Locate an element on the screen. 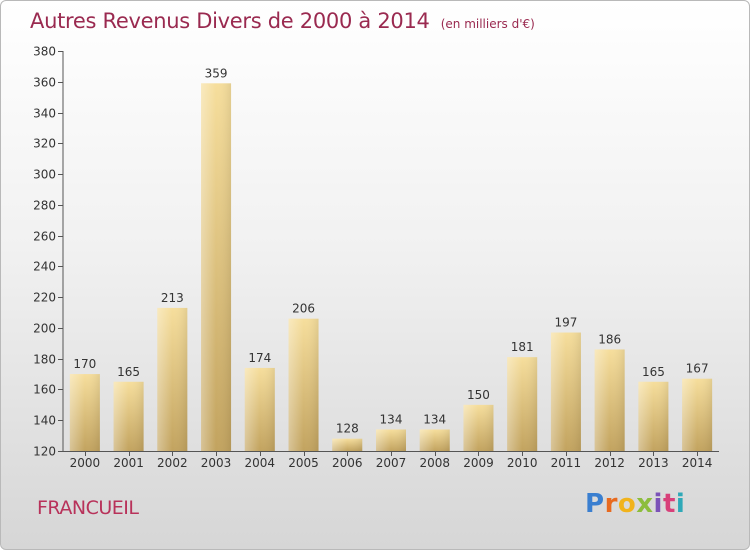  y-tick-label: 300 is located at coordinates (44, 175).